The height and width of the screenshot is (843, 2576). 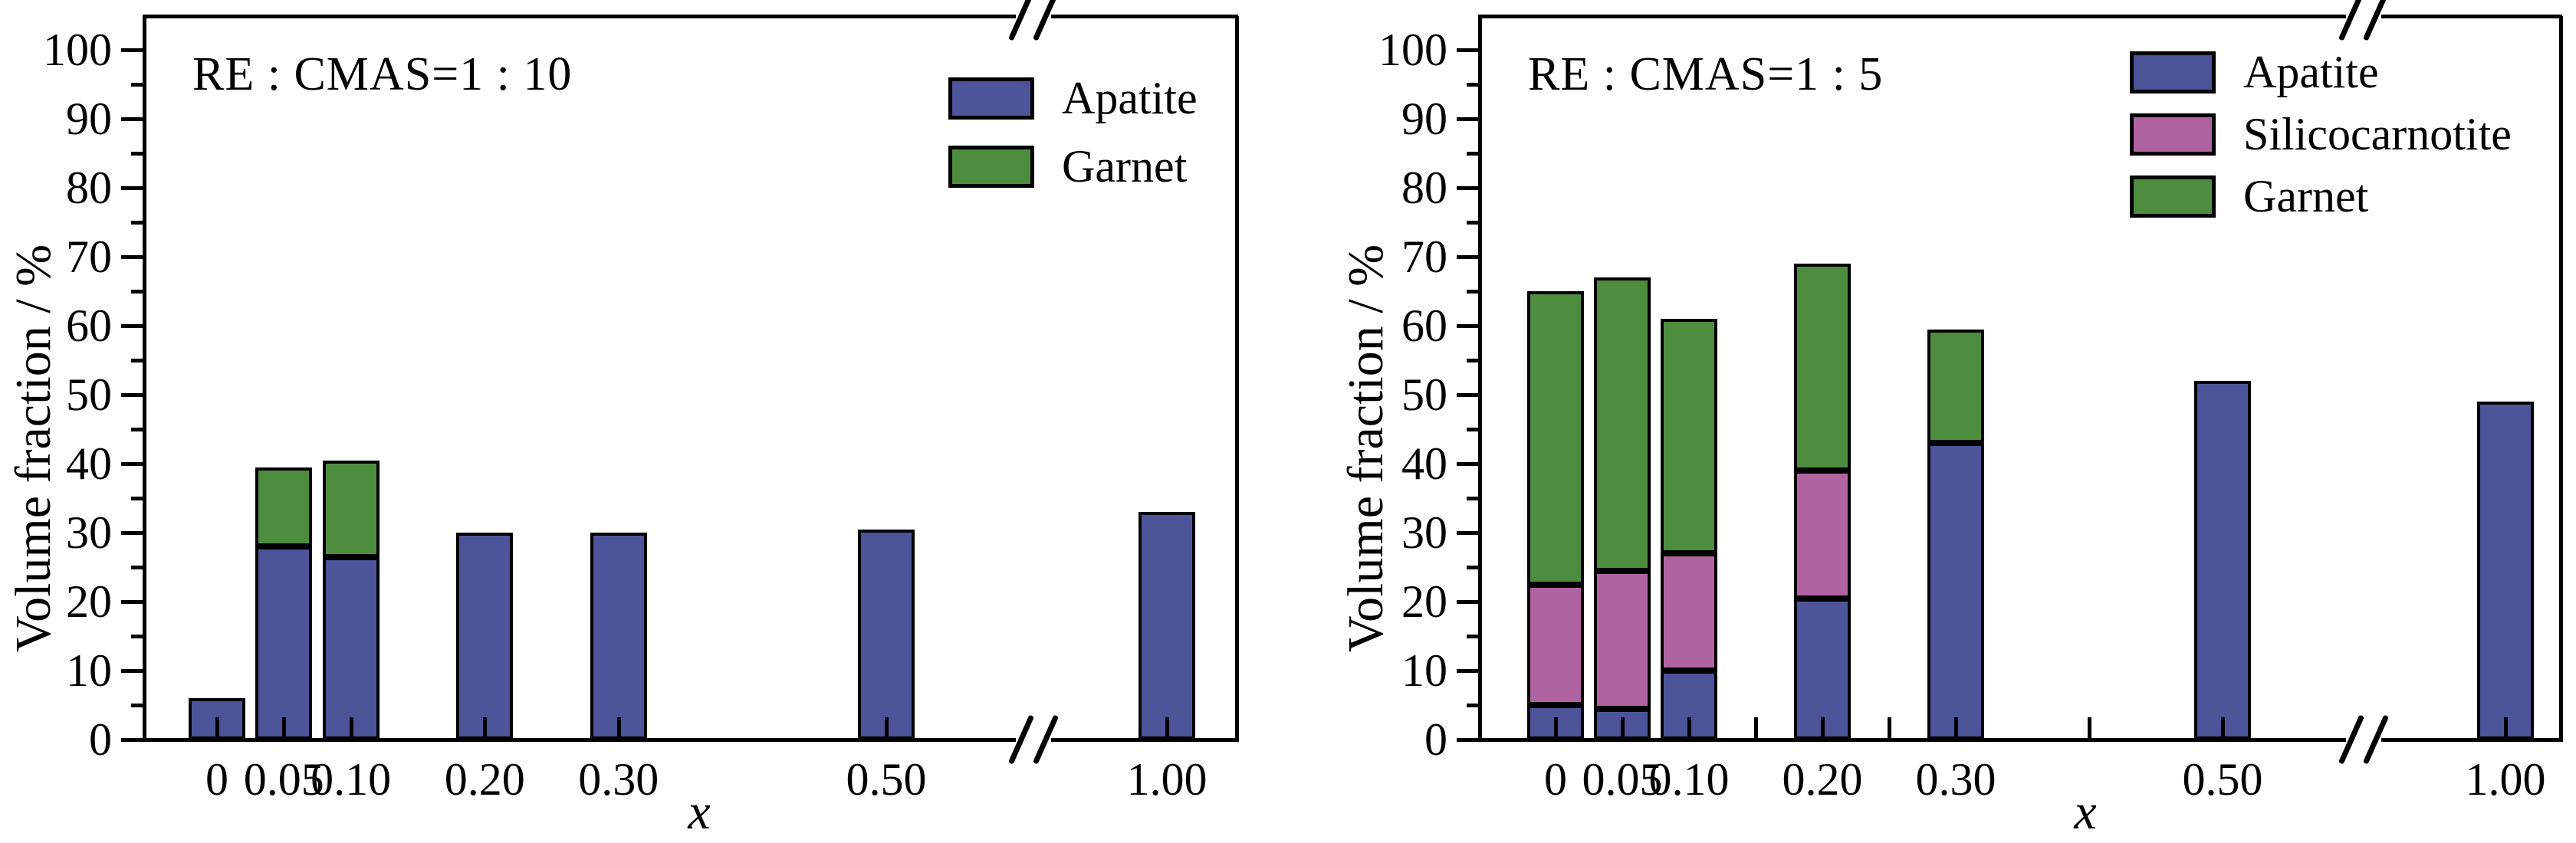 I want to click on x-tick-label: 0.20, so click(x=1823, y=779).